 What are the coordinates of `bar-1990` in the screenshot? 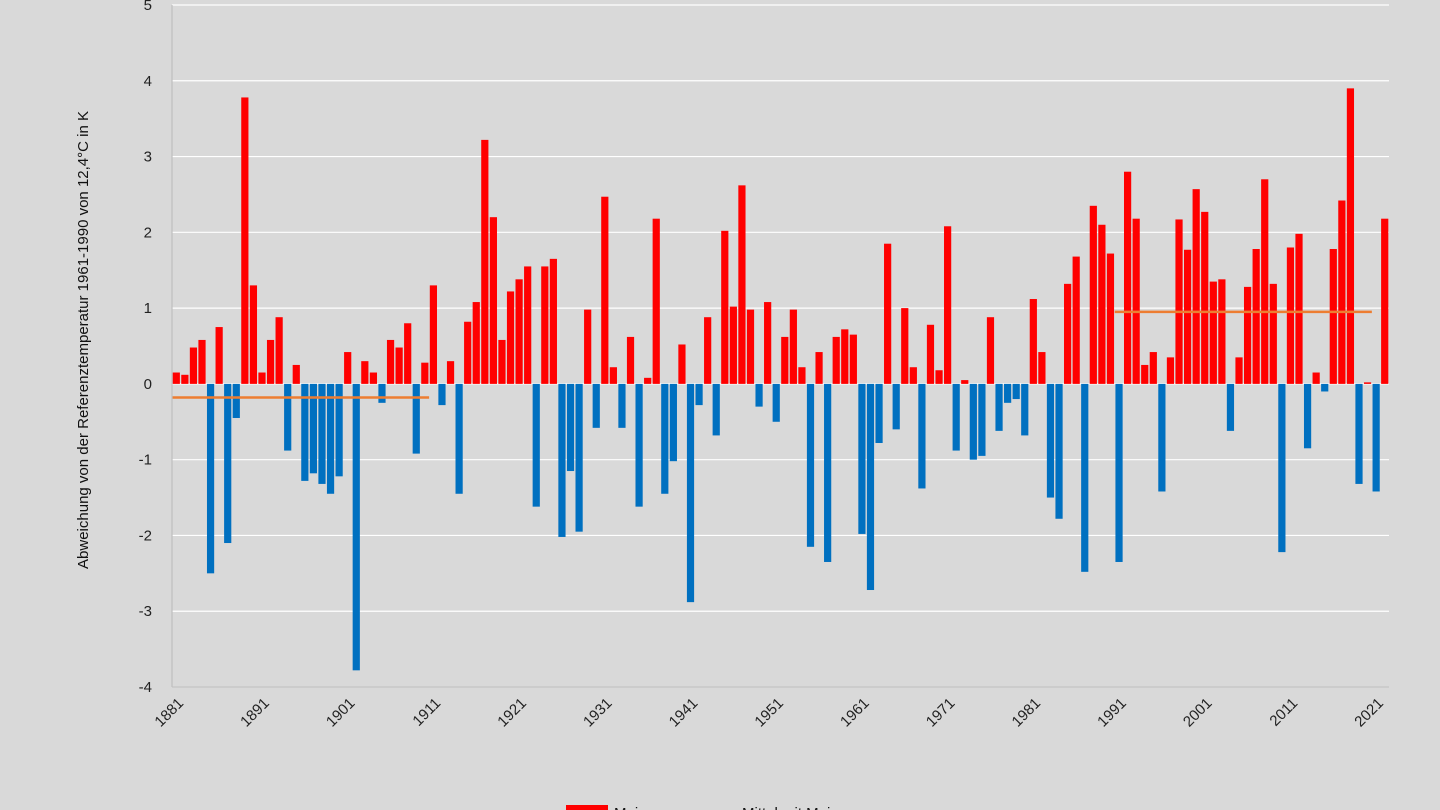 It's located at (1110, 318).